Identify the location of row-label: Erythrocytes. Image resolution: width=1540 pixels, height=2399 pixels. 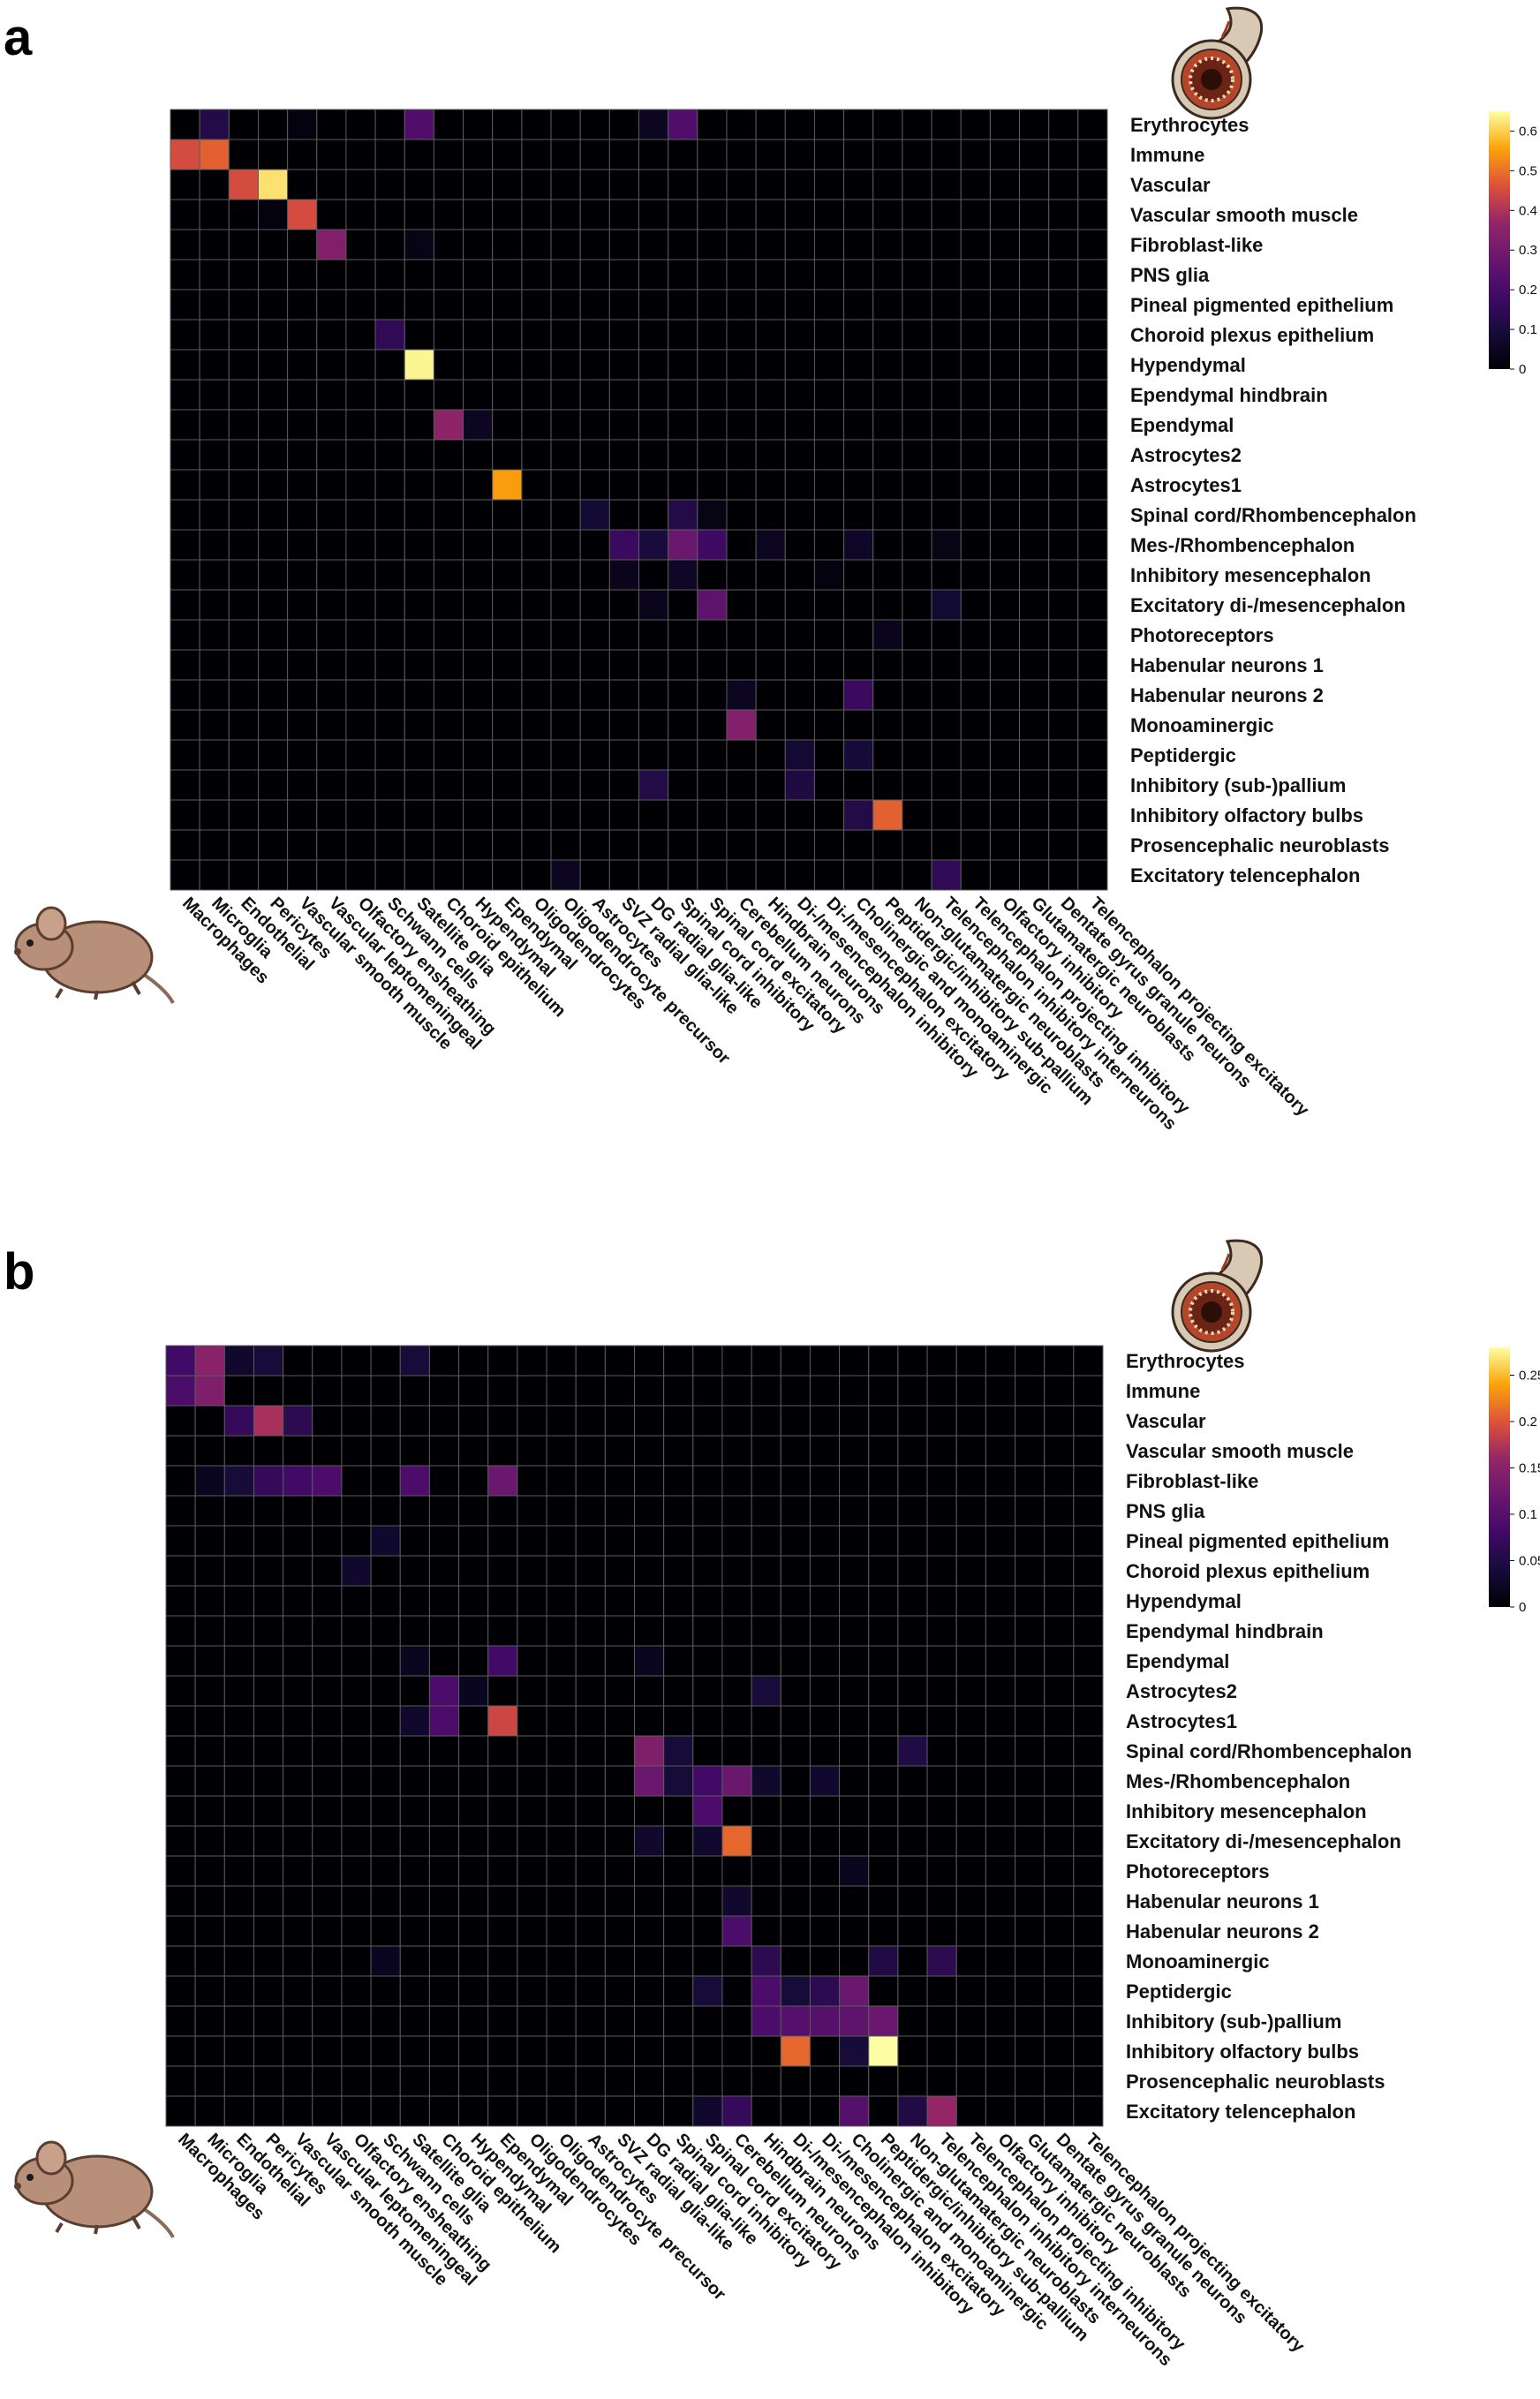
(1189, 125).